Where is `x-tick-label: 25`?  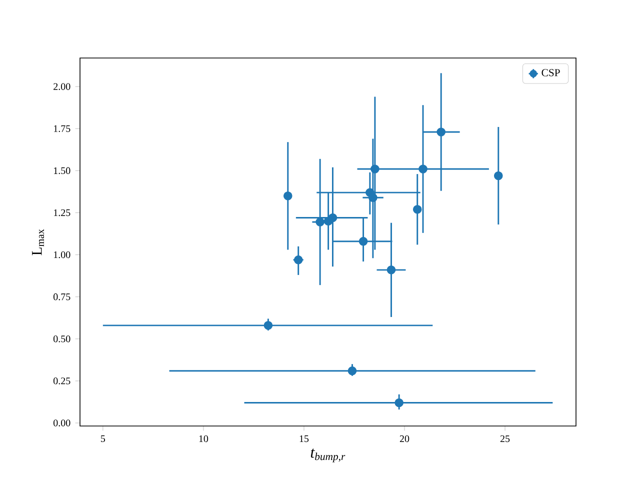
x-tick-label: 25 is located at coordinates (505, 438).